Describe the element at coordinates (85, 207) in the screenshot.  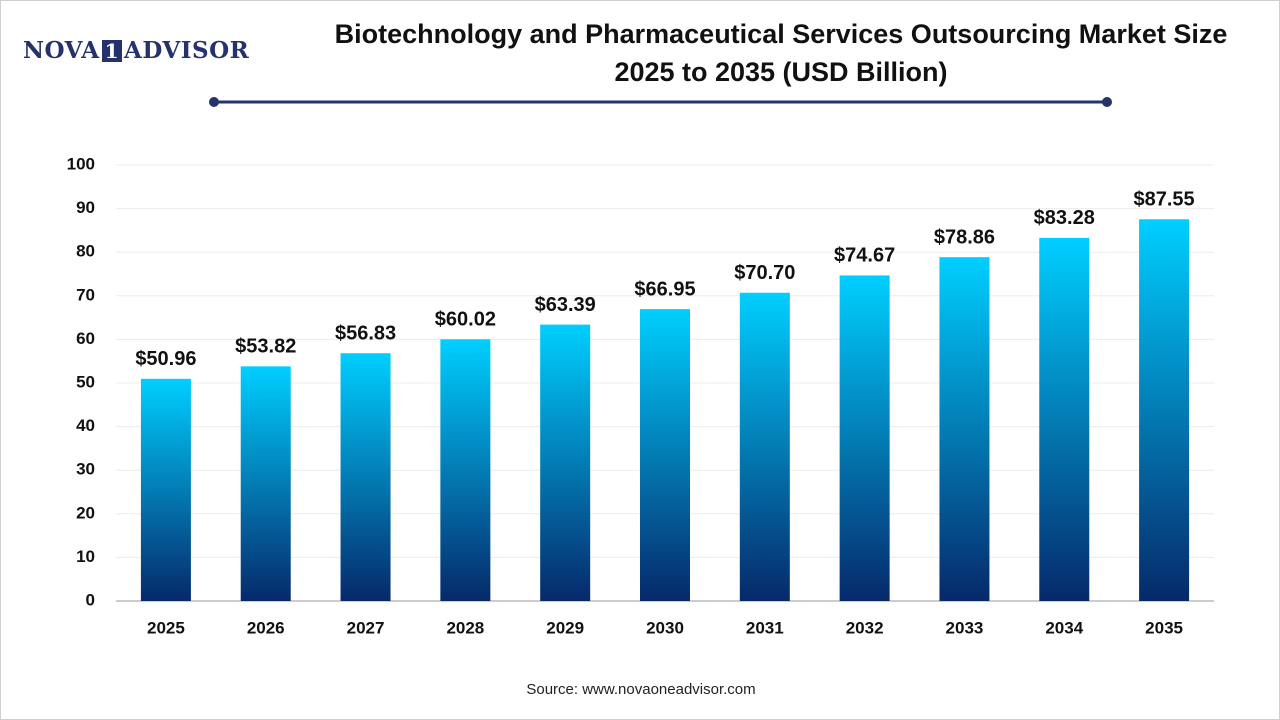
I see `y-tick-label: 90` at that location.